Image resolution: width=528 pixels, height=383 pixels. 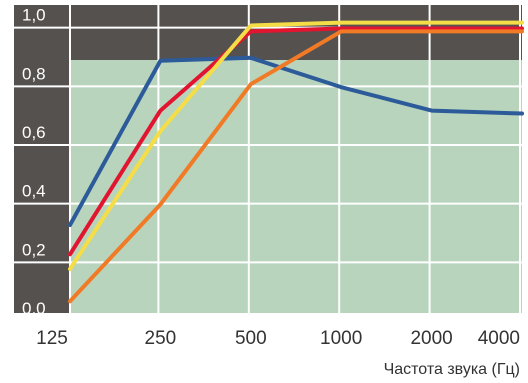 What do you see at coordinates (278, 338) in the screenshot?
I see `x-tick-labels: 125 250 500 1000 2000 4000` at bounding box center [278, 338].